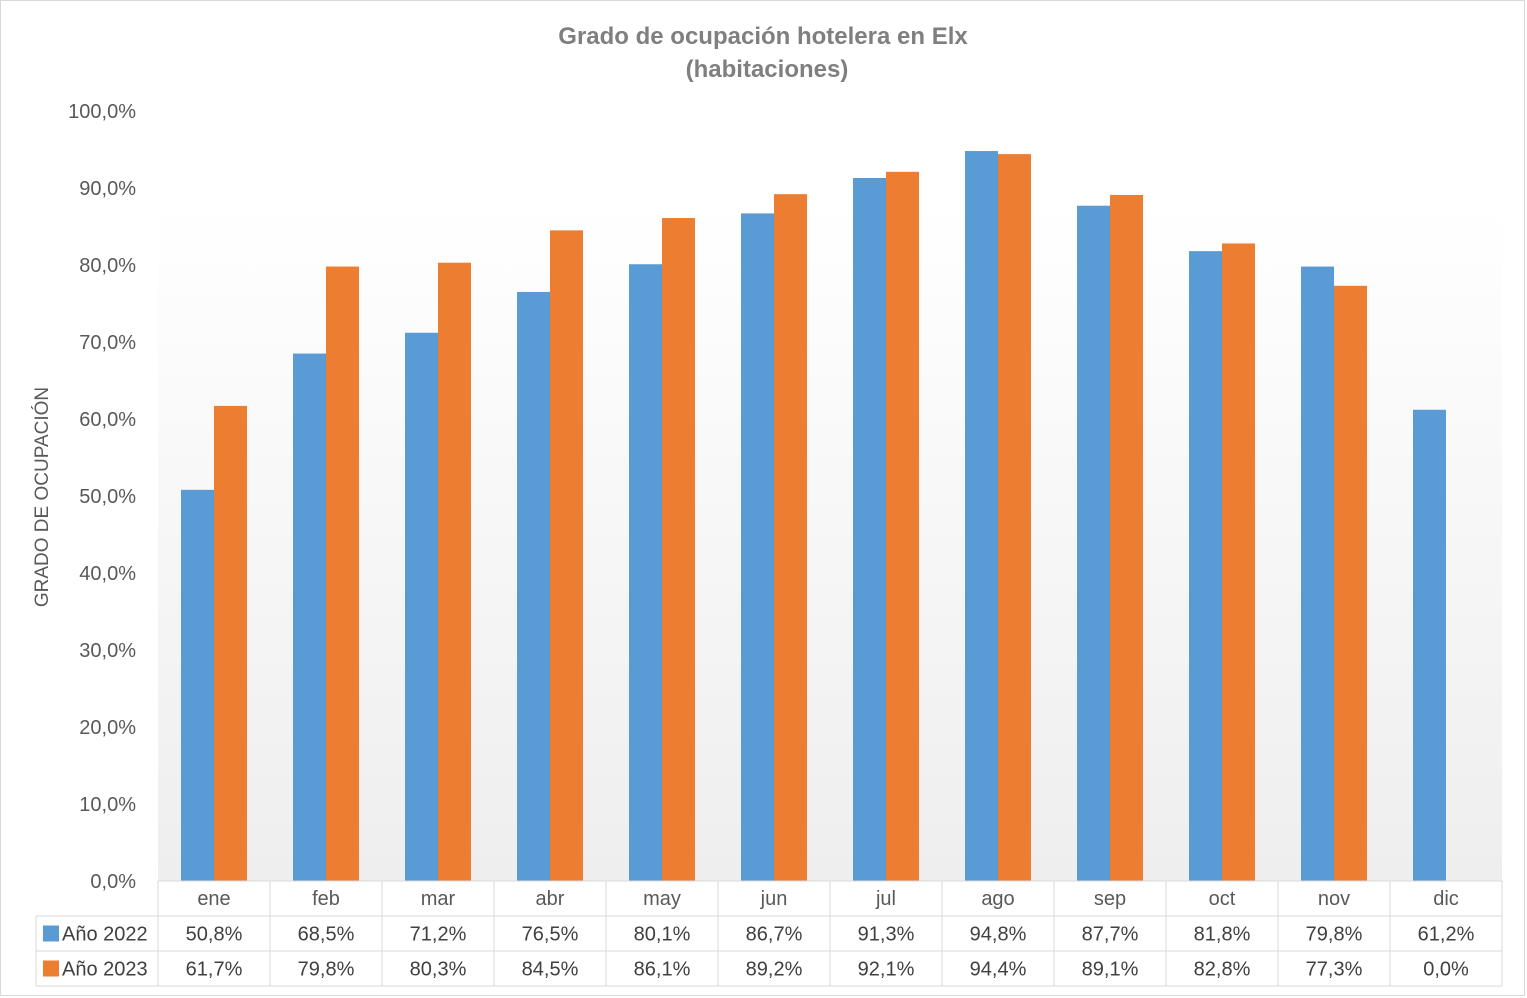 The width and height of the screenshot is (1527, 998). I want to click on y-axis-label: GRADO DE OCUPACIÓN, so click(42, 497).